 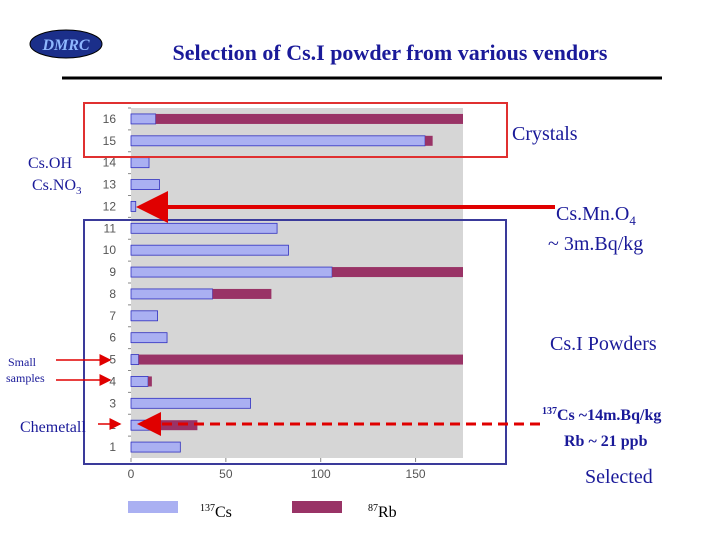 I want to click on logo: DMRC, so click(x=66, y=44).